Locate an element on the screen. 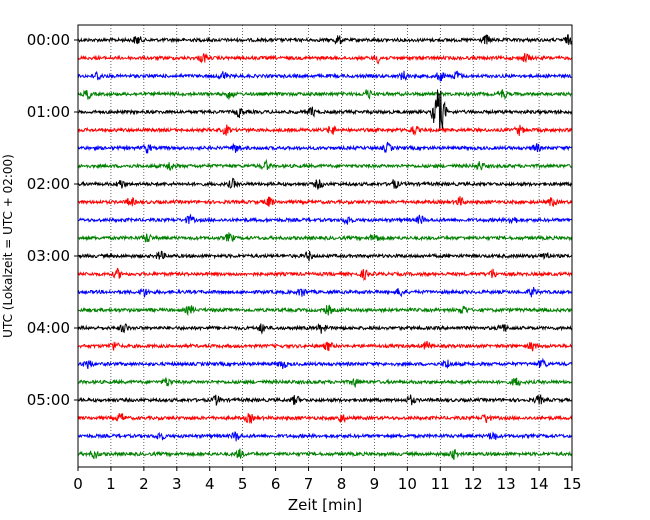 The width and height of the screenshot is (650, 520). x-tick-label: 4 is located at coordinates (210, 484).